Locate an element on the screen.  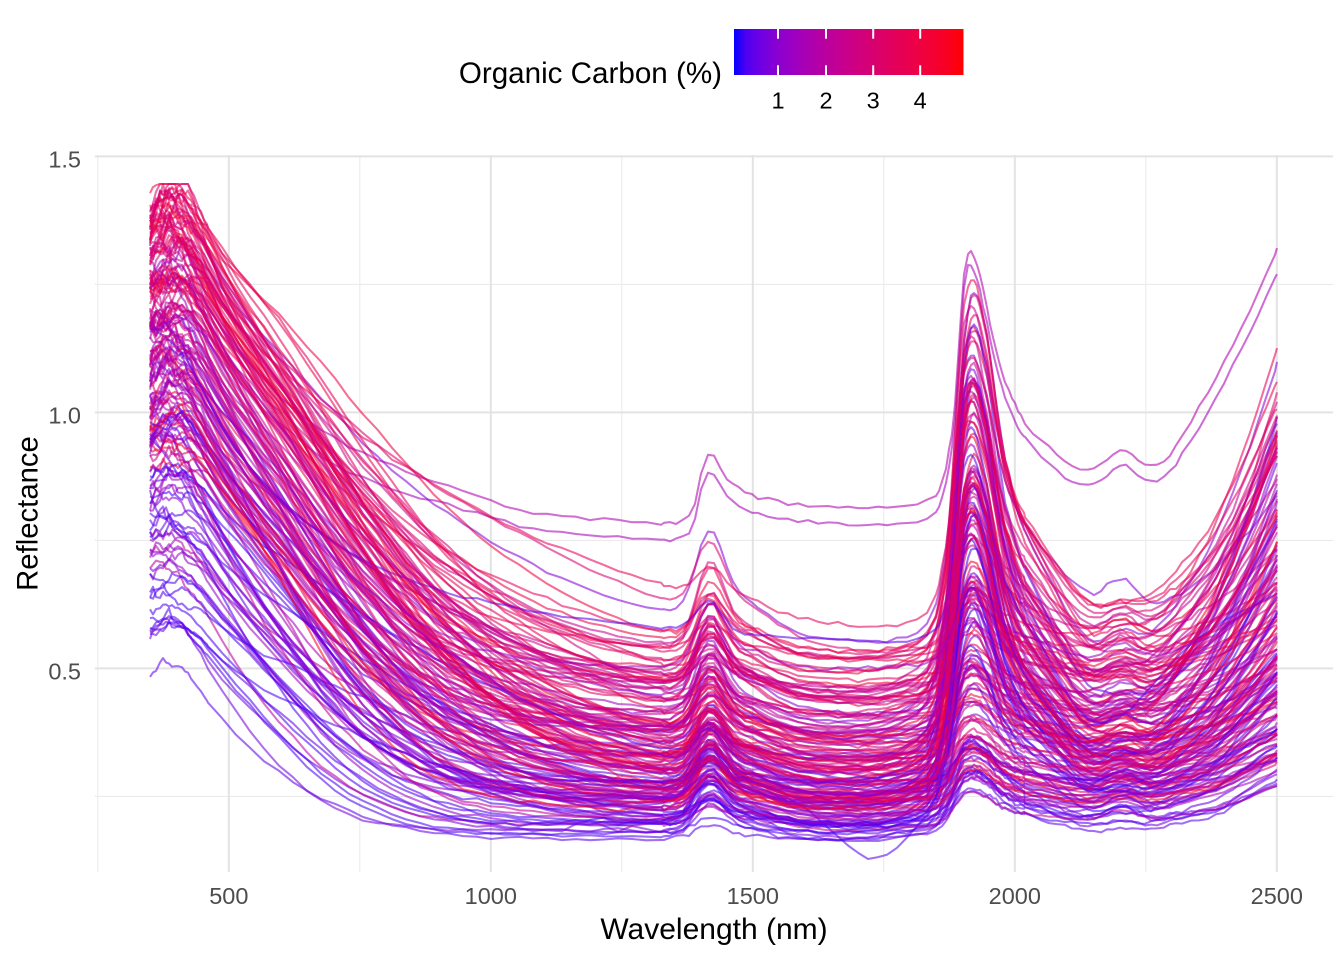
svg-text: 2000 is located at coordinates (1015, 896).